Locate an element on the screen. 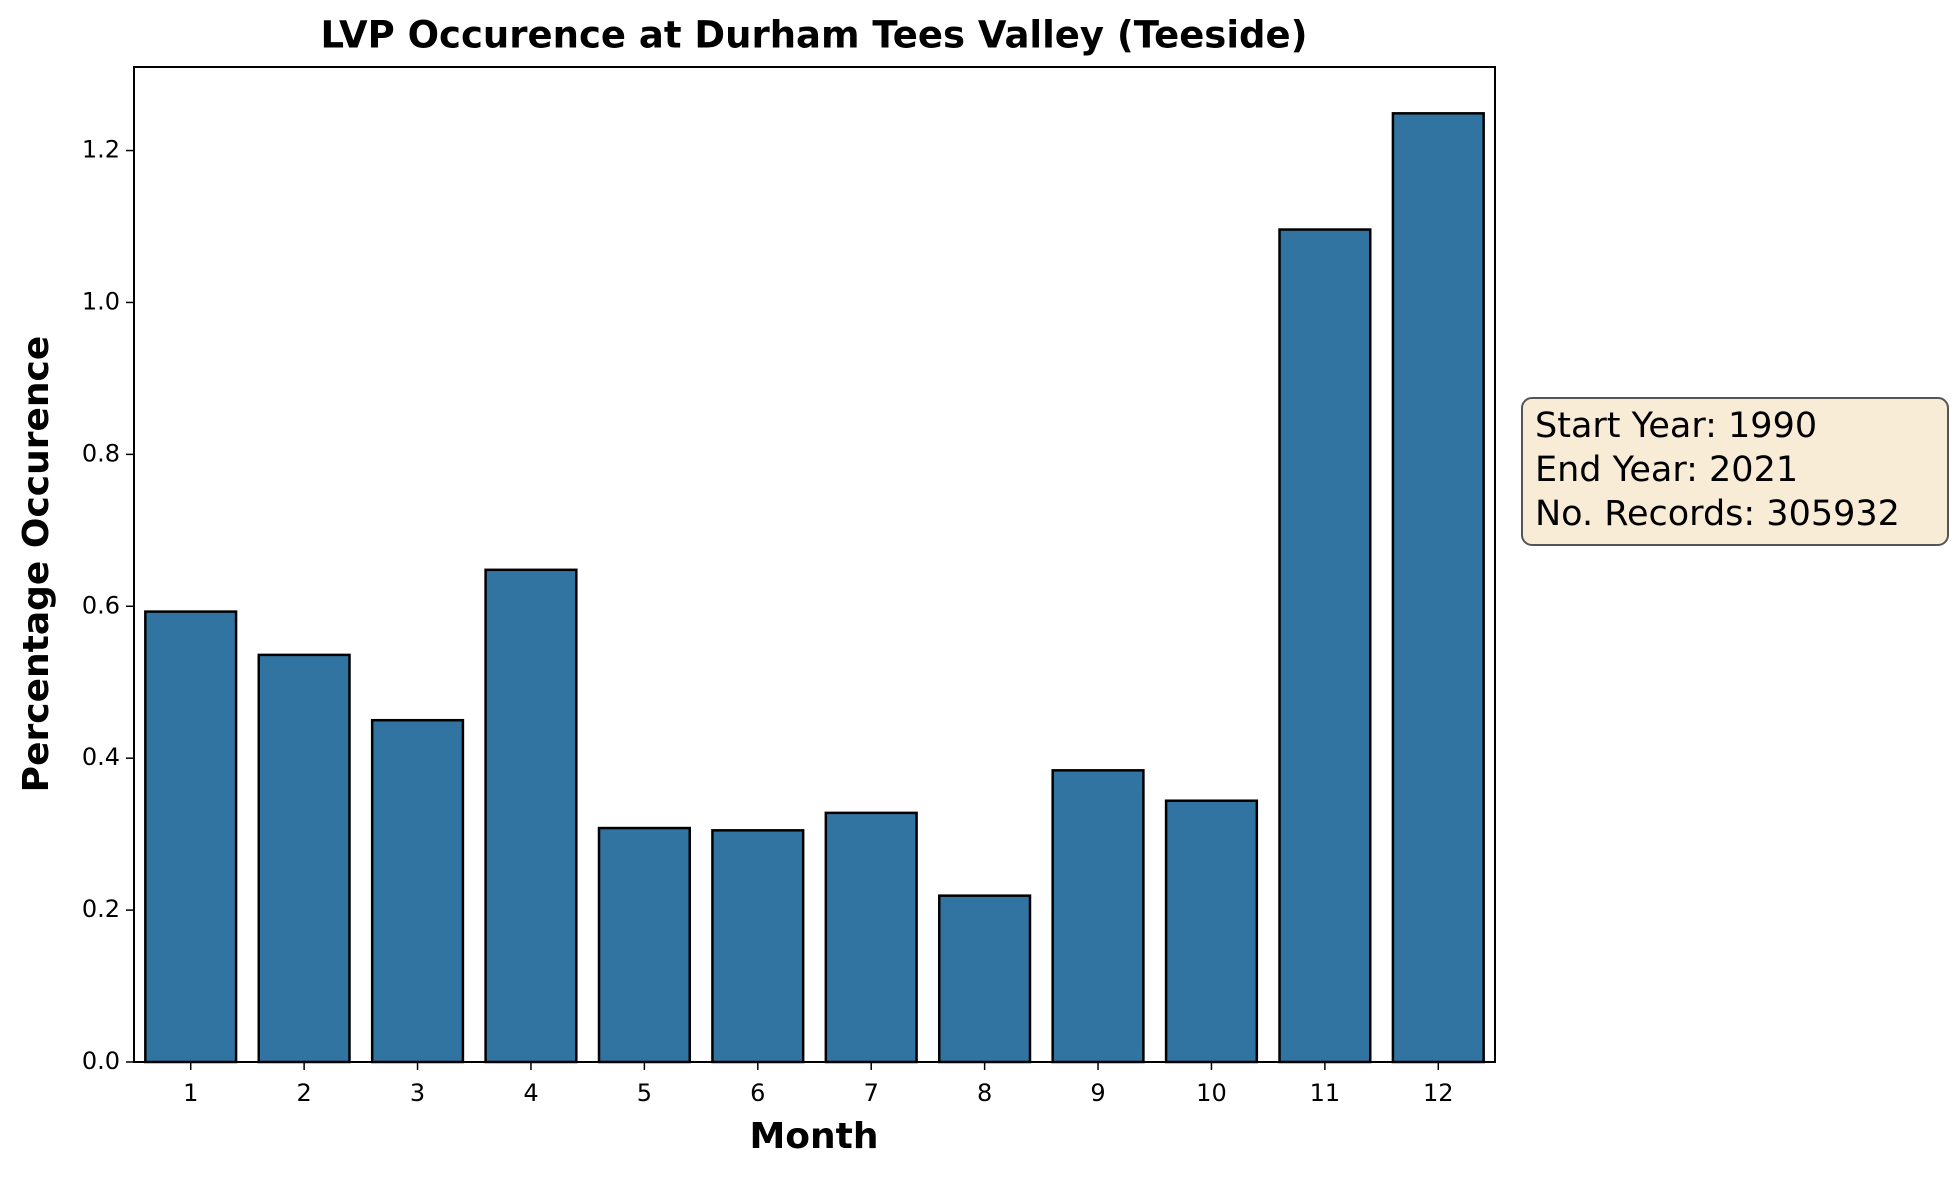 The image size is (1958, 1179). y-tick-label: 0.6 is located at coordinates (101, 605).